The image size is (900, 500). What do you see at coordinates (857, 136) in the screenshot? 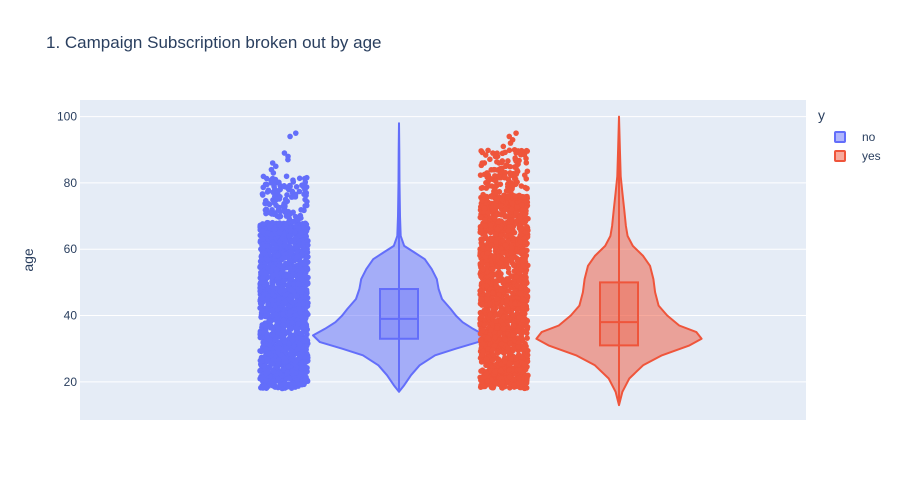
I see `legend-item-no: no` at bounding box center [857, 136].